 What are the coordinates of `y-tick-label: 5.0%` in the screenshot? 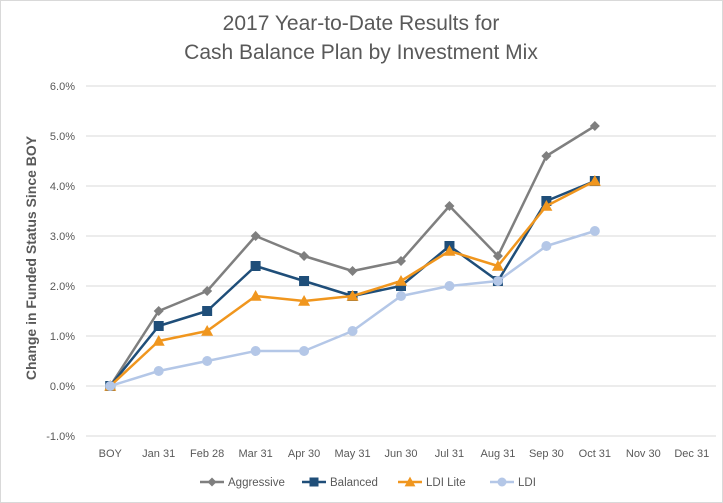 It's located at (62, 137).